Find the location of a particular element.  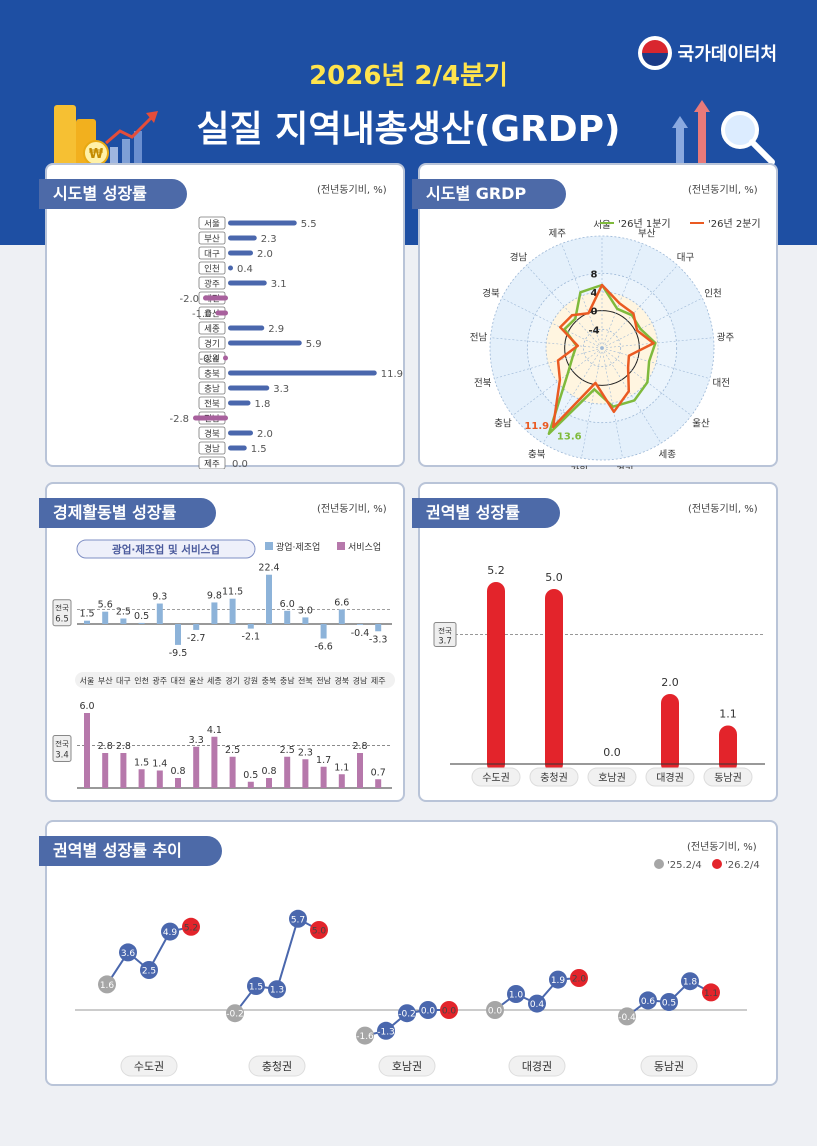

value-label: -0.4 is located at coordinates (209, 359).